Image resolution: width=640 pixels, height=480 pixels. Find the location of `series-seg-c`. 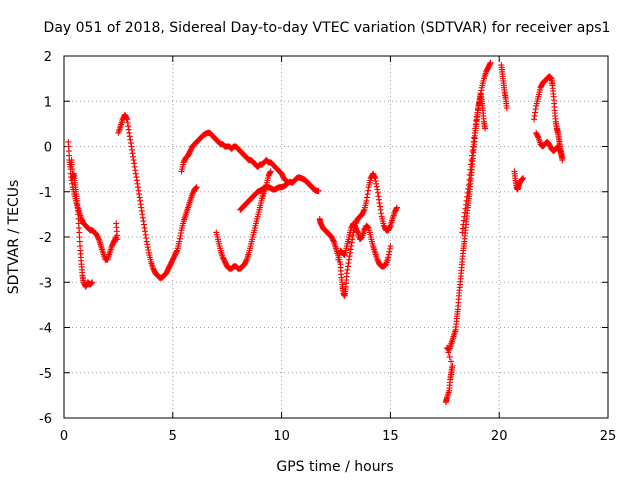

series-seg-c is located at coordinates (117, 231).